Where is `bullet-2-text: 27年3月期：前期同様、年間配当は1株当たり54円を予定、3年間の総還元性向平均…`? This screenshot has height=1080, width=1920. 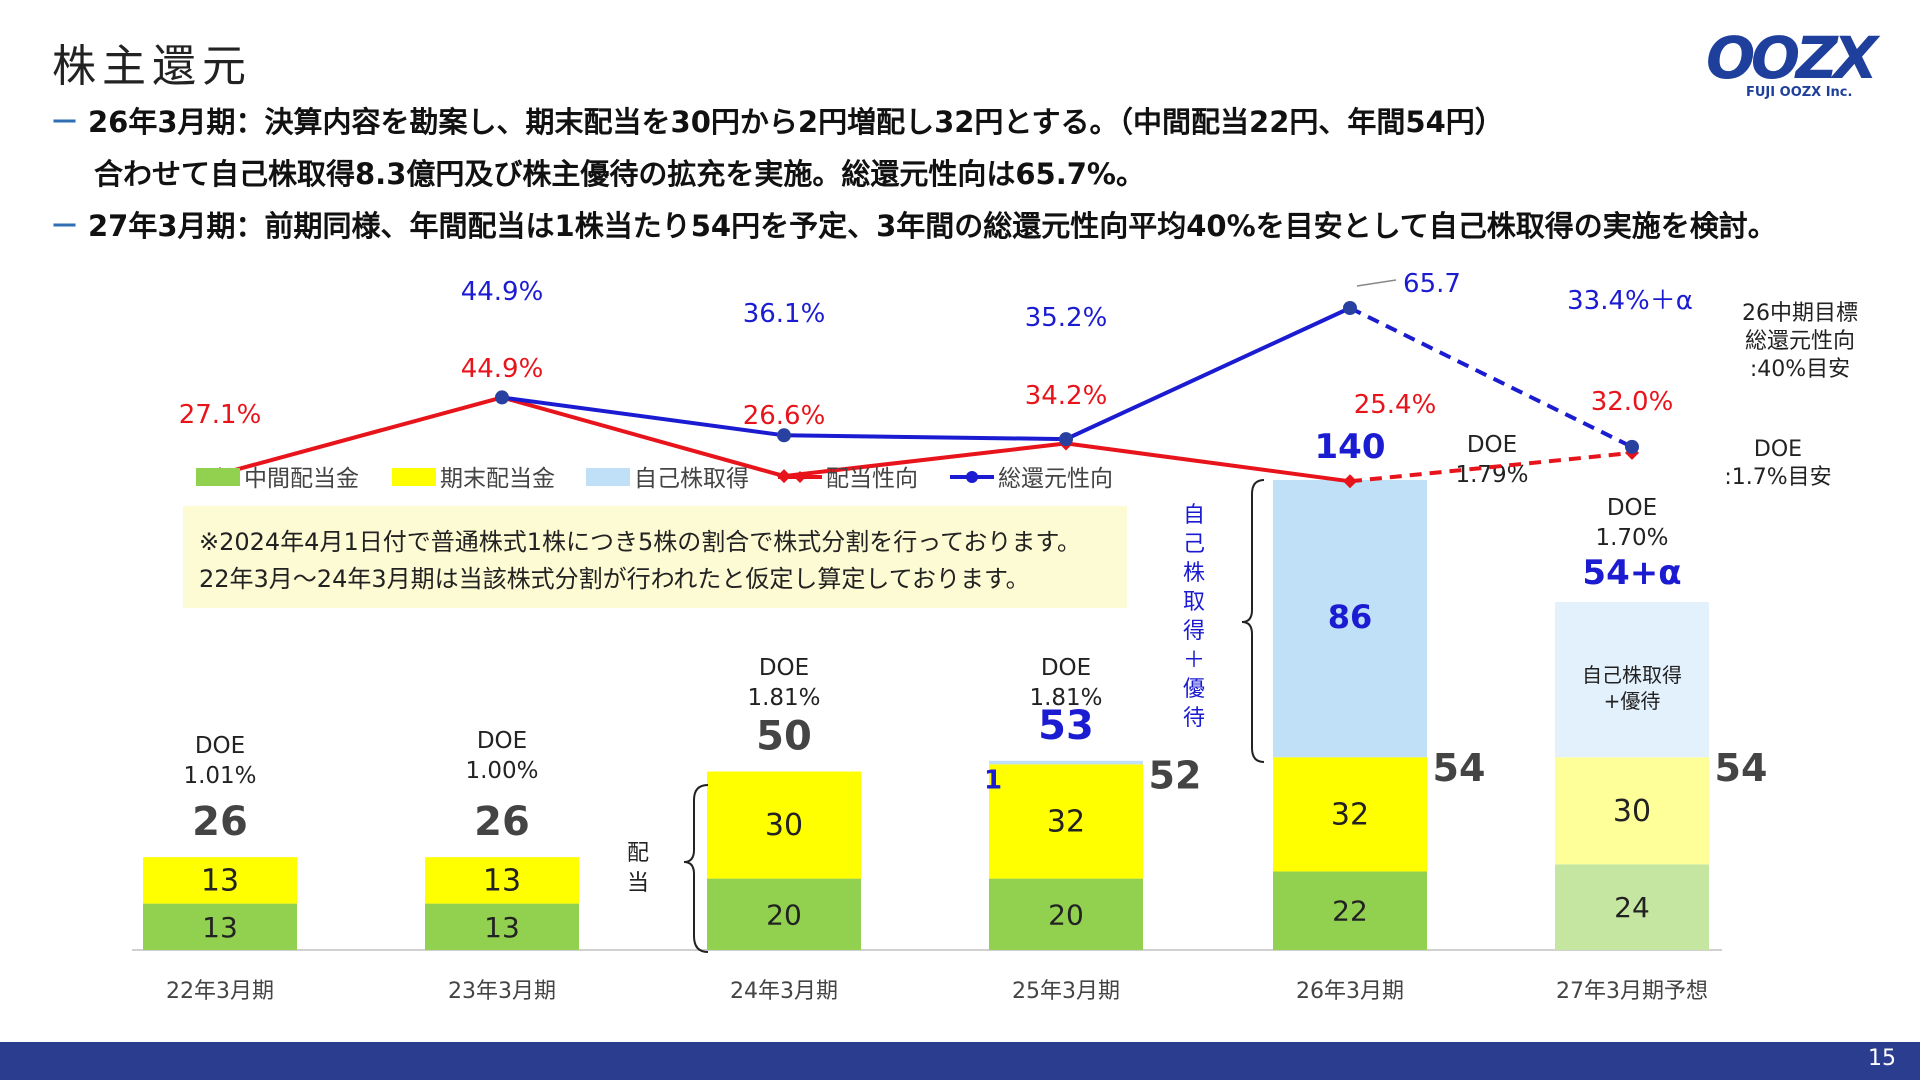 bullet-2-text: 27年3月期：前期同様、年間配当は1株当たり54円を予定、3年間の総還元性向平均… is located at coordinates (932, 226).